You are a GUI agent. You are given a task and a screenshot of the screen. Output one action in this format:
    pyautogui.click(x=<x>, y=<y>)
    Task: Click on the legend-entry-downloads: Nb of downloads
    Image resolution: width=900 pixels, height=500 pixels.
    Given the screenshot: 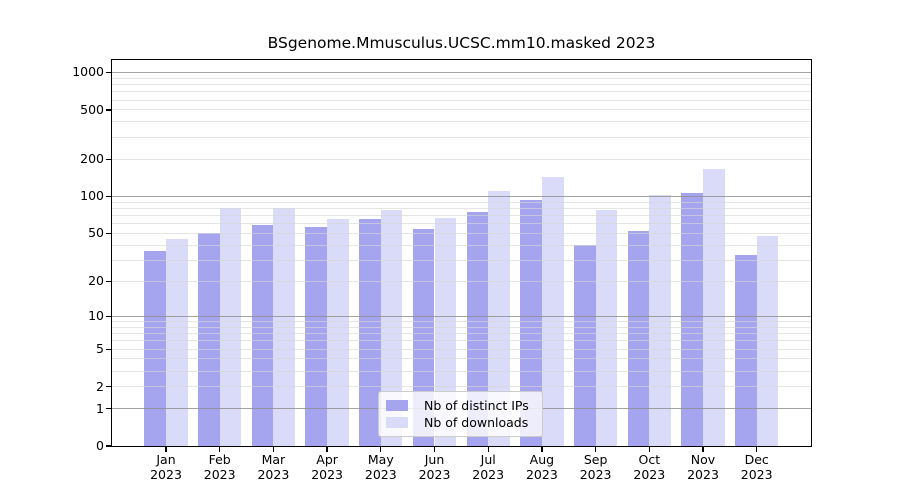 What is the action you would take?
    pyautogui.click(x=461, y=422)
    